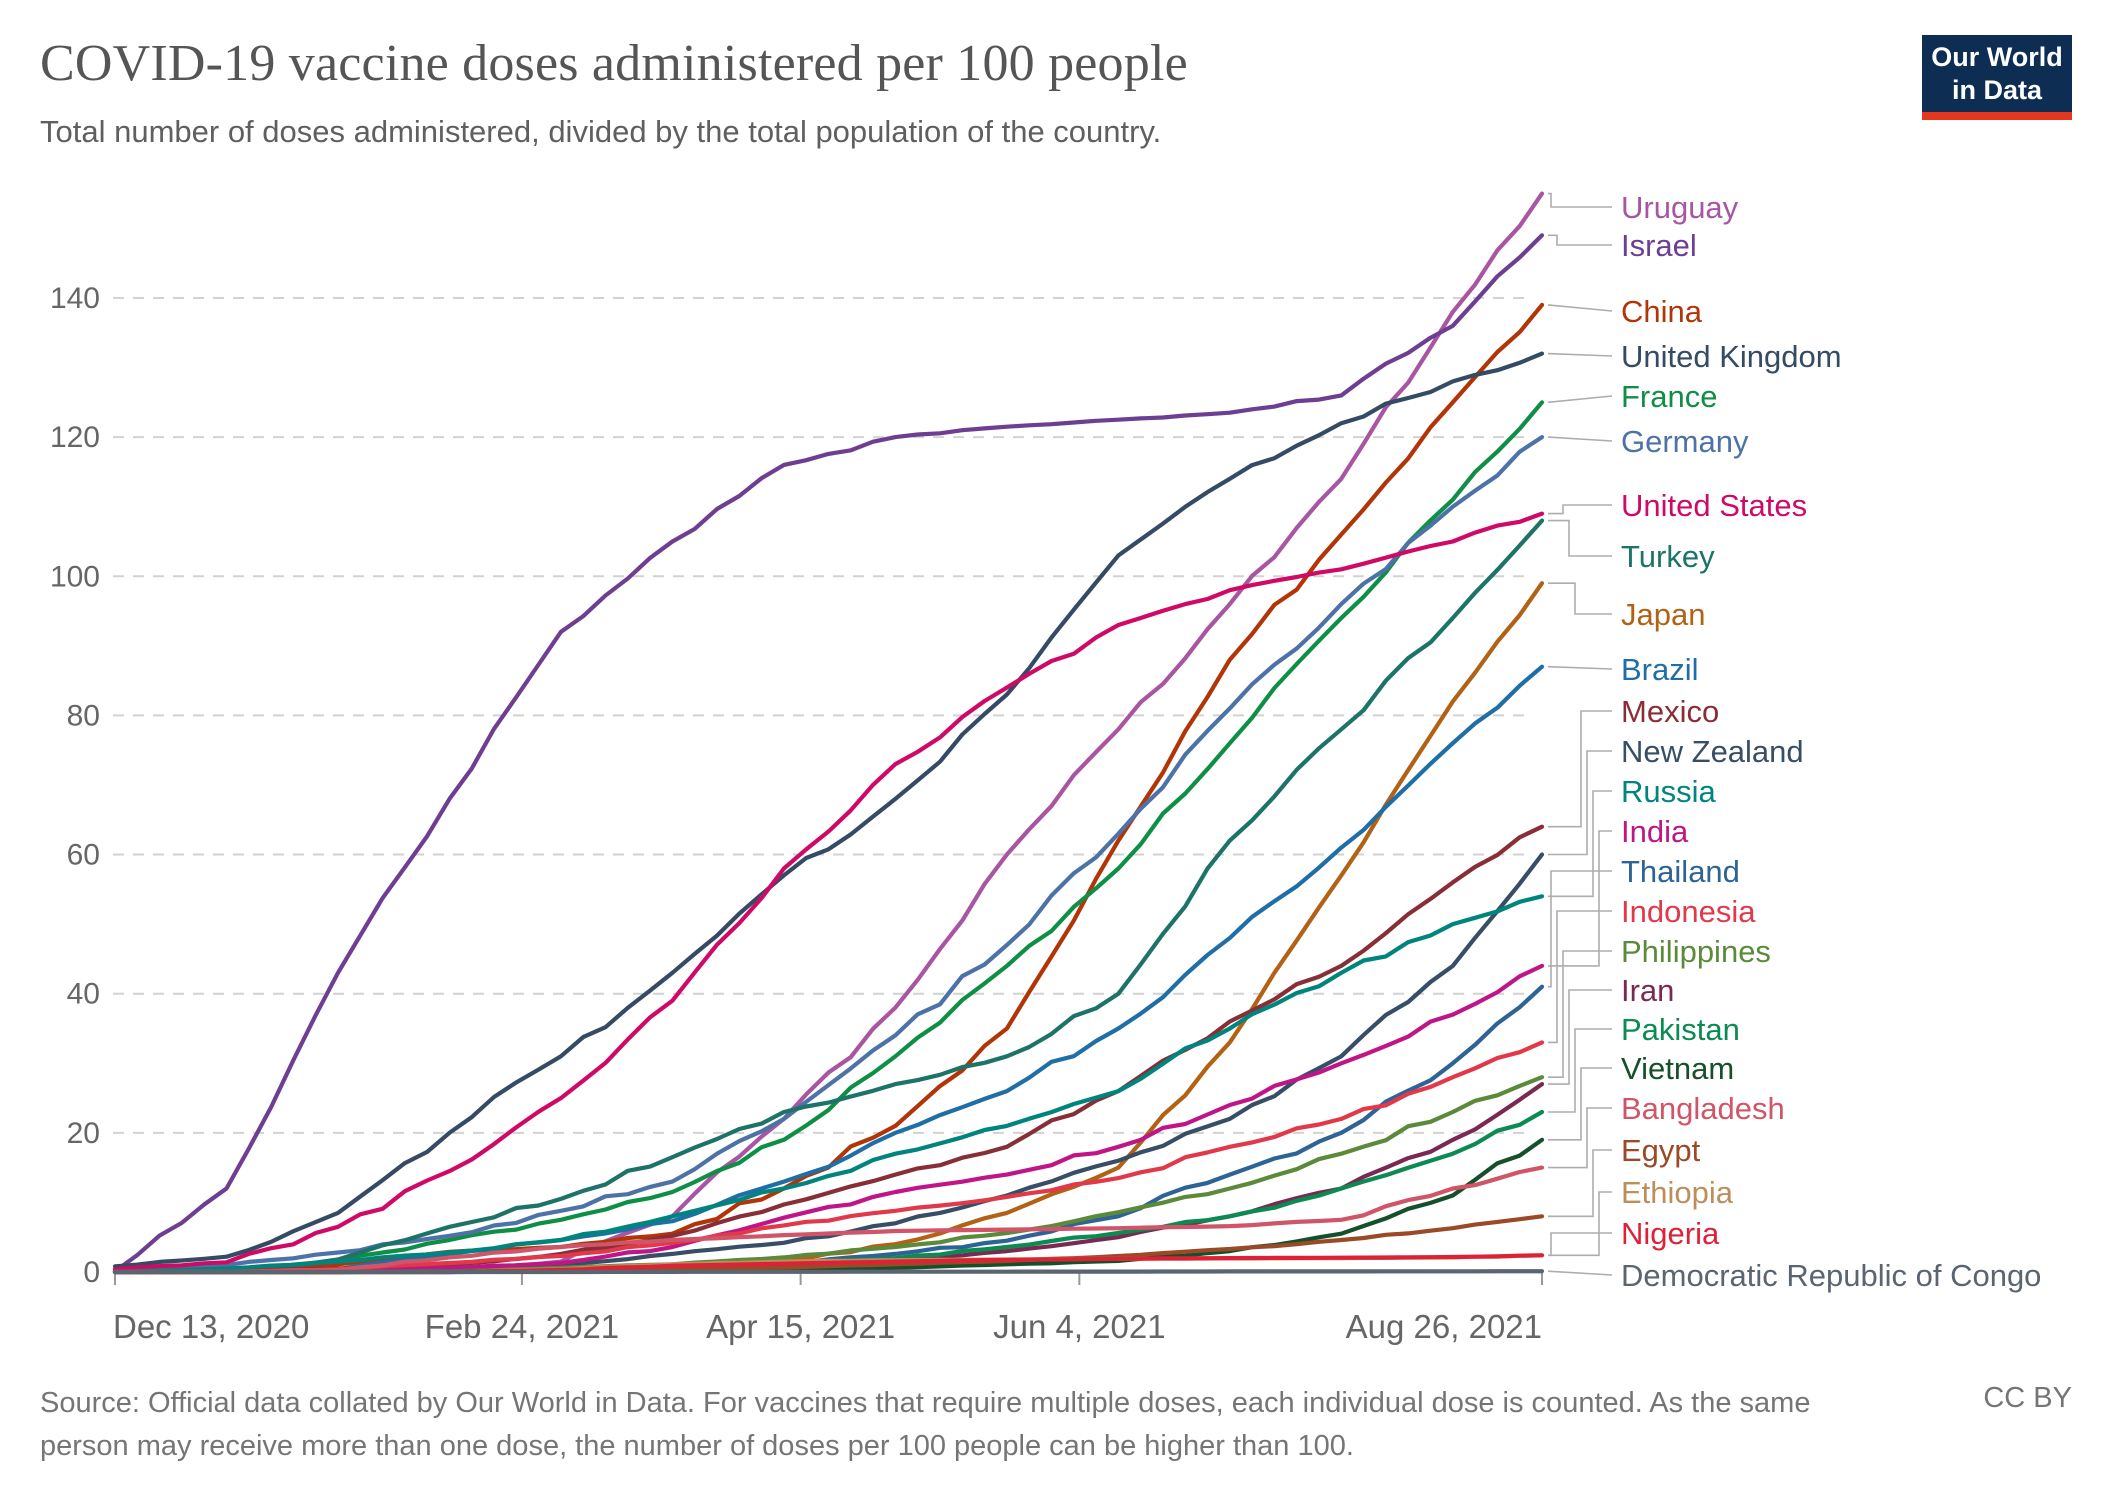  What do you see at coordinates (1731, 356) in the screenshot?
I see `legend-label-united-kingdom: United Kingdom` at bounding box center [1731, 356].